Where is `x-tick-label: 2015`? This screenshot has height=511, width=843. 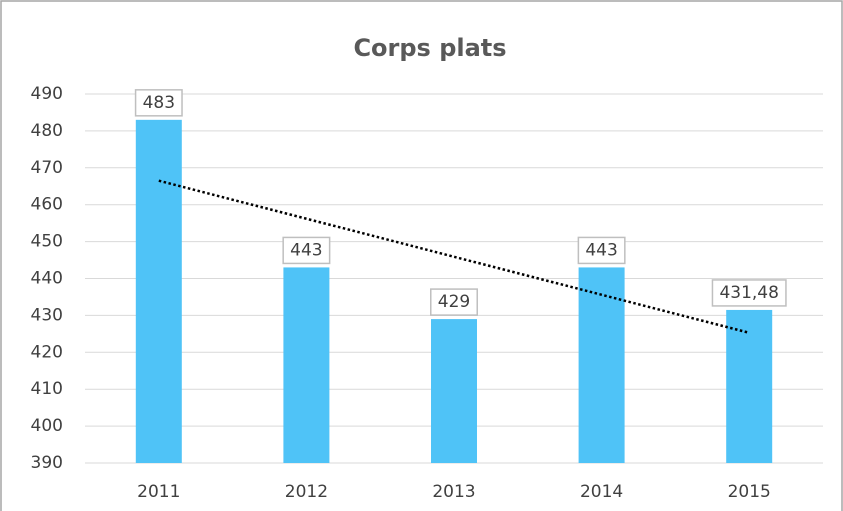 x-tick-label: 2015 is located at coordinates (749, 492).